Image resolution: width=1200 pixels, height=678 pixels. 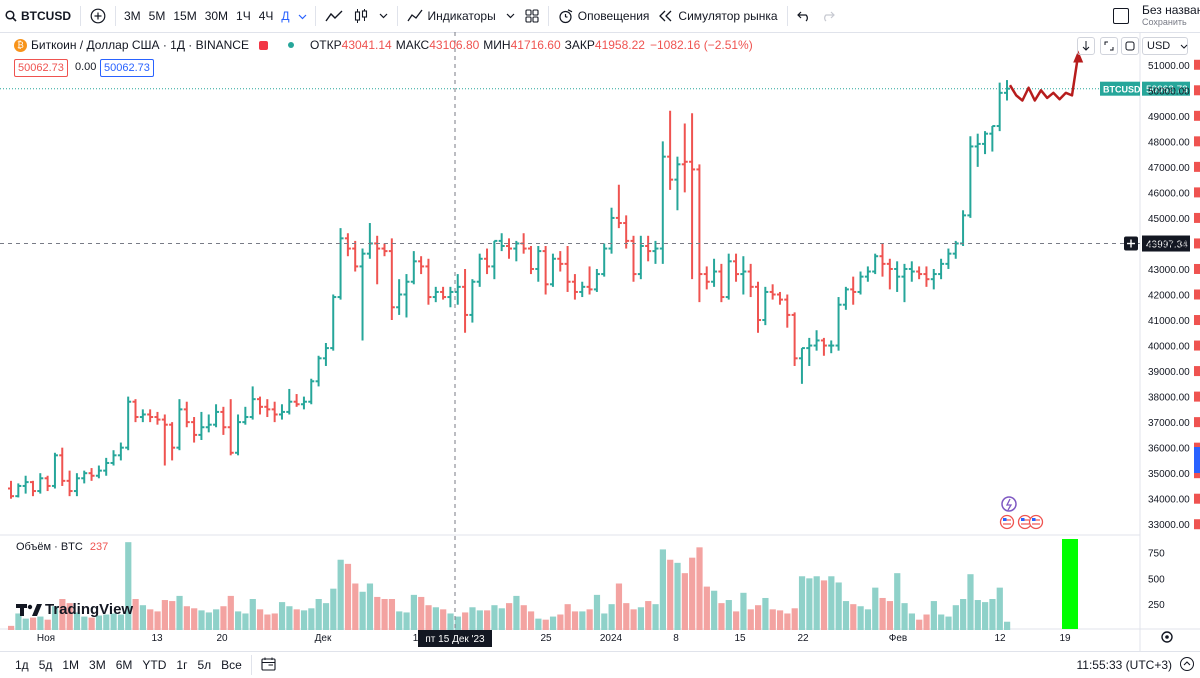 What do you see at coordinates (266, 16) in the screenshot?
I see `interval-5: 4Ч` at bounding box center [266, 16].